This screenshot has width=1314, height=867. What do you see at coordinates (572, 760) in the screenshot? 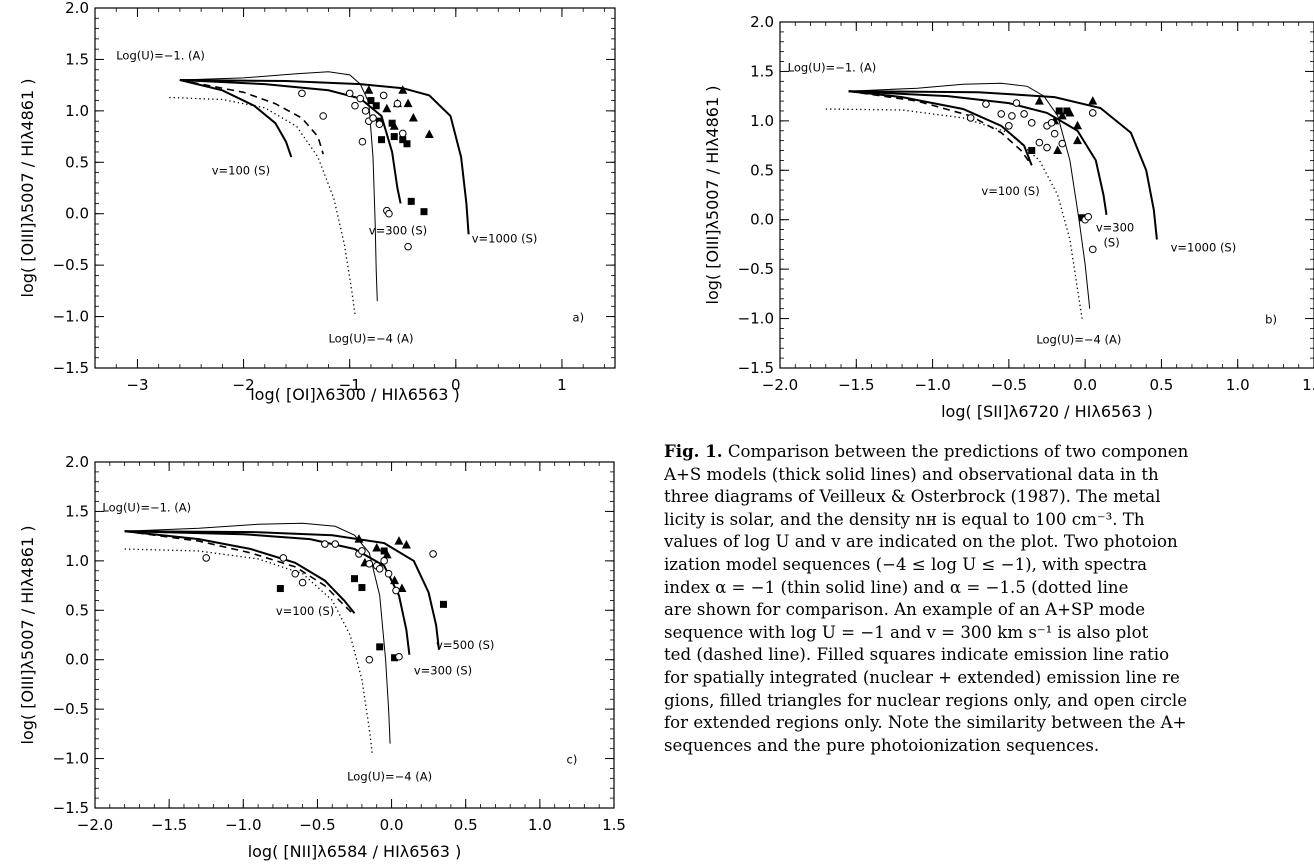
I see `chart-annotation: c)` at bounding box center [572, 760].